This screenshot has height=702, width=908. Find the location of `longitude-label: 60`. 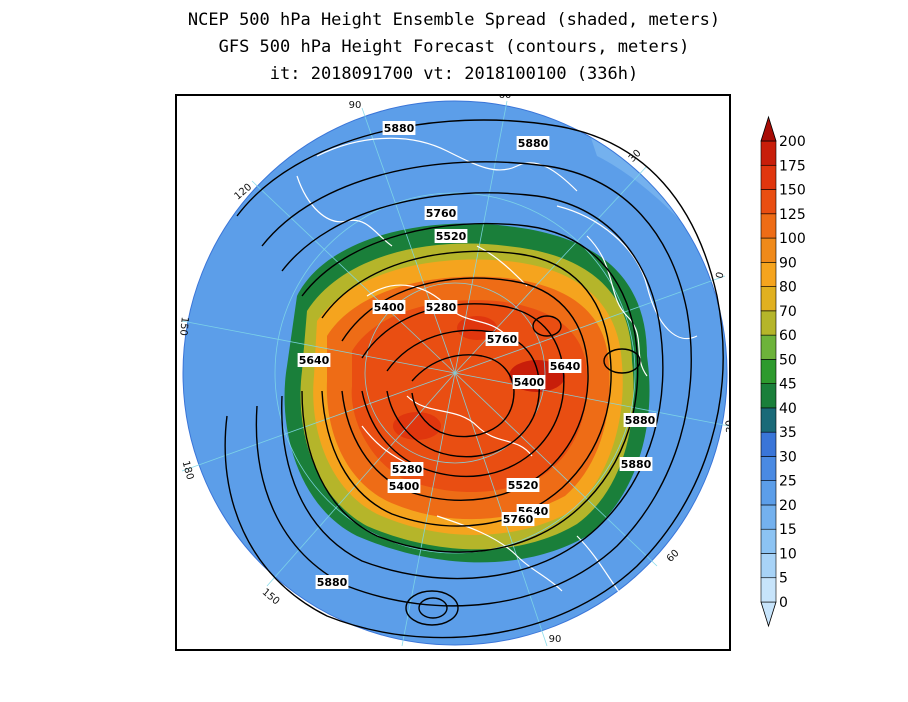

longitude-label: 60 is located at coordinates (505, 98).